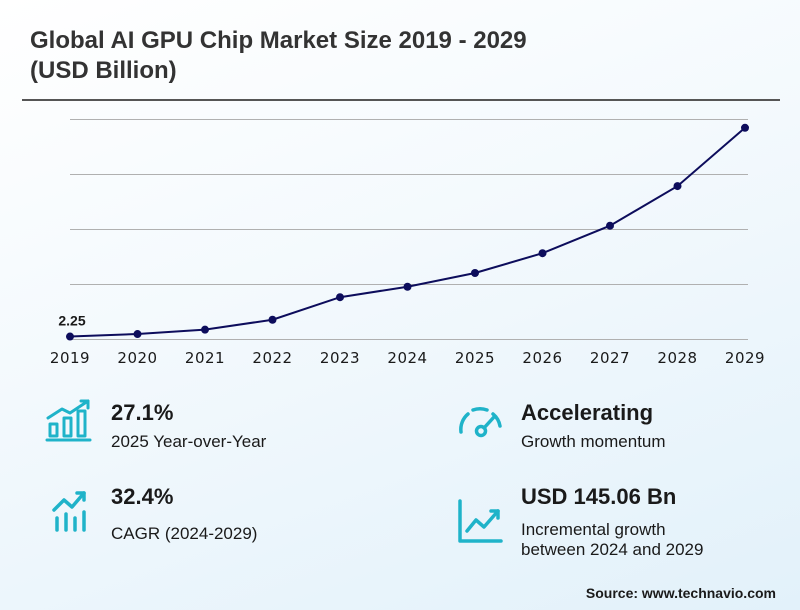  What do you see at coordinates (612, 539) in the screenshot?
I see `stat-incremental-desc: Incremental growth between 2024 and 2029` at bounding box center [612, 539].